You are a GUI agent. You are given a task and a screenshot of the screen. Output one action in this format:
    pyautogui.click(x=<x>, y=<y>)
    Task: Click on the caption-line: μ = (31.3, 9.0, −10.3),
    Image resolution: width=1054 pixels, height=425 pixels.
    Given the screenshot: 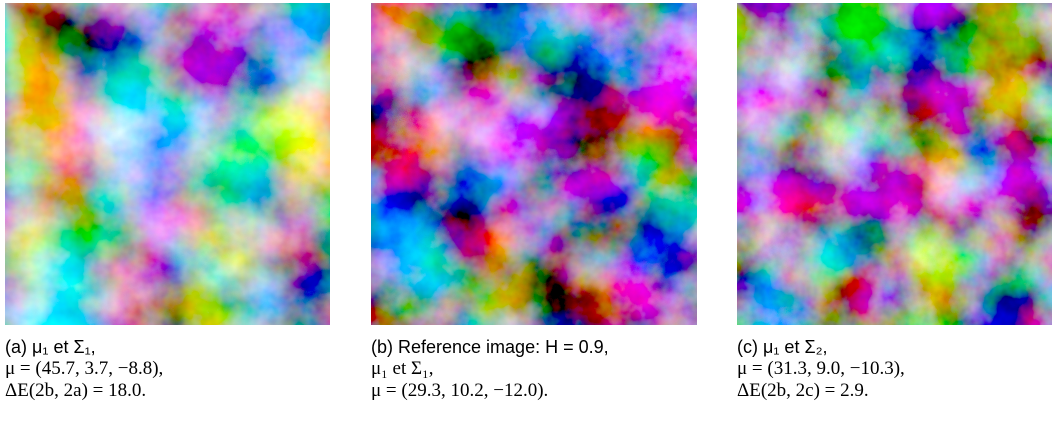 What is the action you would take?
    pyautogui.click(x=821, y=368)
    